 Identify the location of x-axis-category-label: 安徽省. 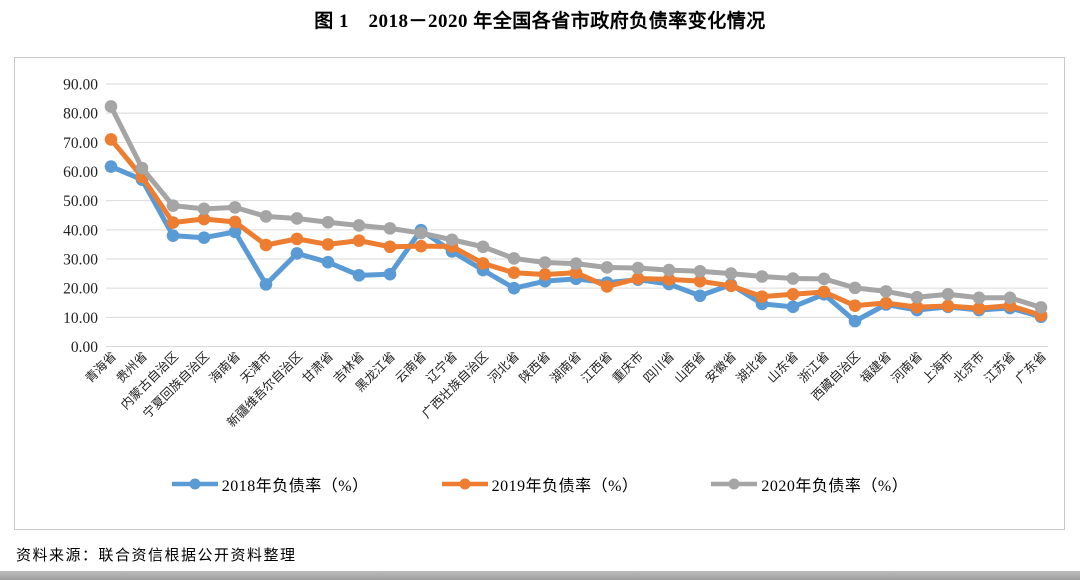
(720, 367).